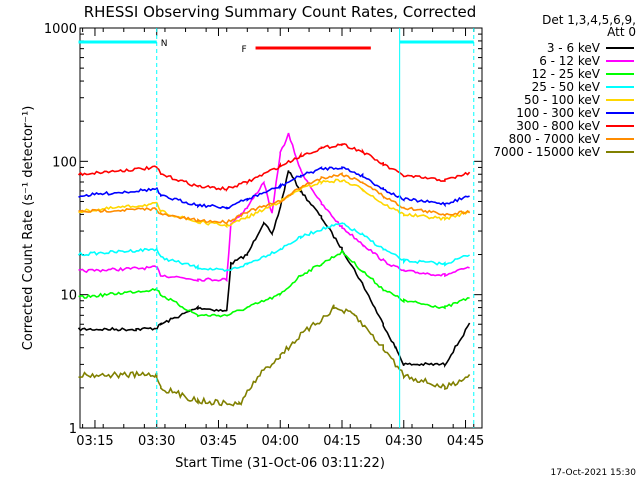 The width and height of the screenshot is (640, 480). Describe the element at coordinates (164, 44) in the screenshot. I see `night-marker-label: N` at that location.